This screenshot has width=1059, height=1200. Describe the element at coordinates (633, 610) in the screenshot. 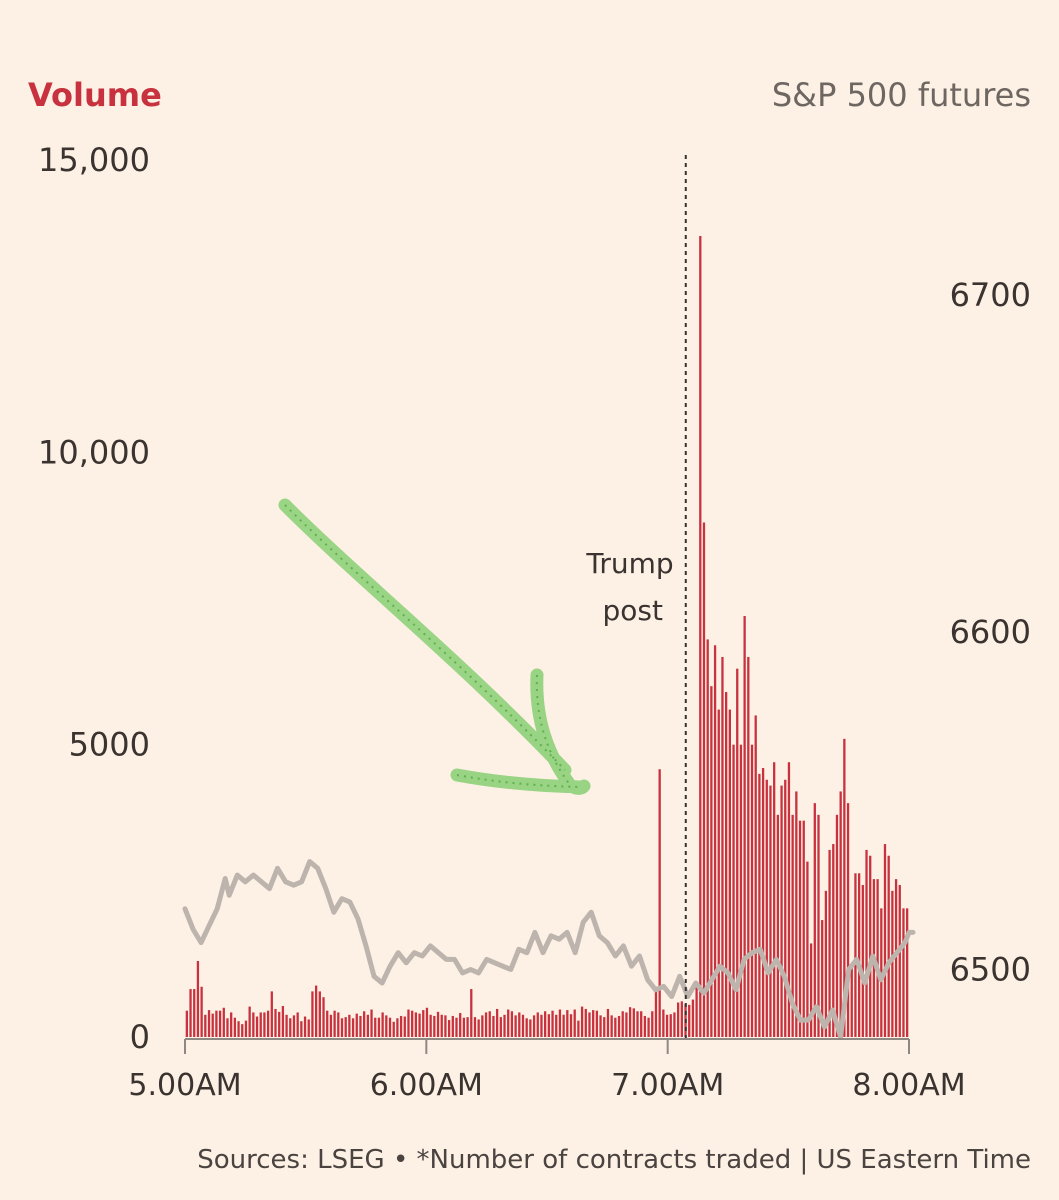

I see `event-marker-label-line2: post` at that location.